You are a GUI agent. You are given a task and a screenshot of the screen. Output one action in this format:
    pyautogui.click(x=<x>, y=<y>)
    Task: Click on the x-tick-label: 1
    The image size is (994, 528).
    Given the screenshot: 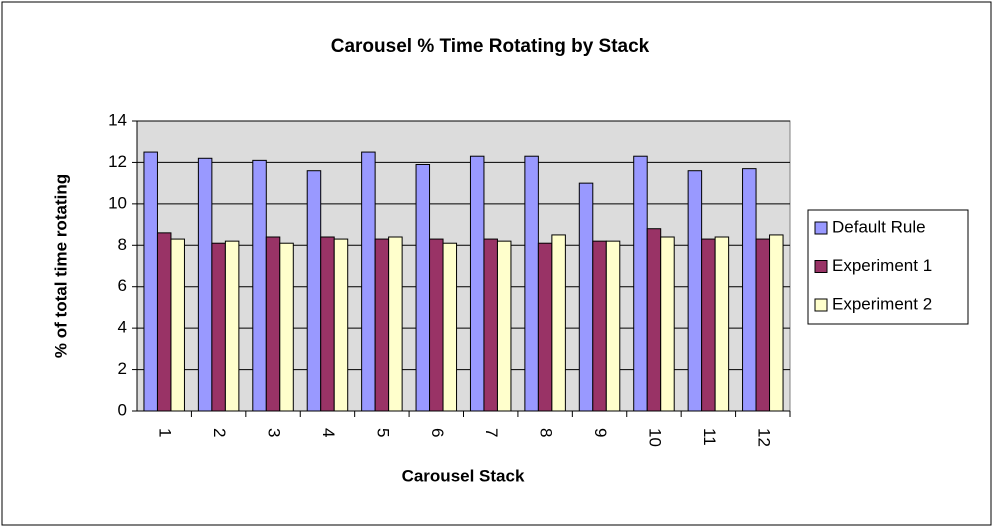 What is the action you would take?
    pyautogui.click(x=165, y=432)
    